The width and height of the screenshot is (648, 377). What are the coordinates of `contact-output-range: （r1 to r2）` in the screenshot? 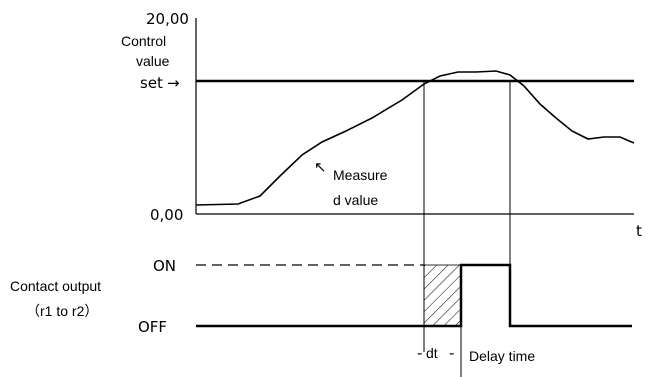 It's located at (62, 311).